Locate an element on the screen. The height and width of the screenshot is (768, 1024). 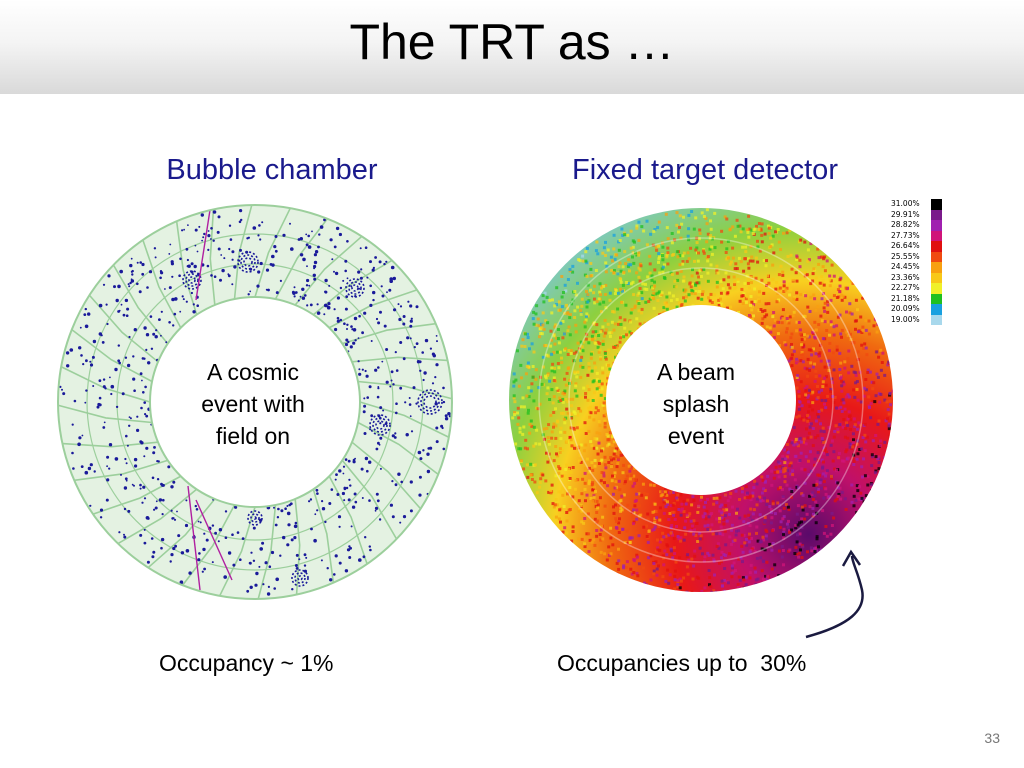
left-ring-inner is located at coordinates (255, 402).